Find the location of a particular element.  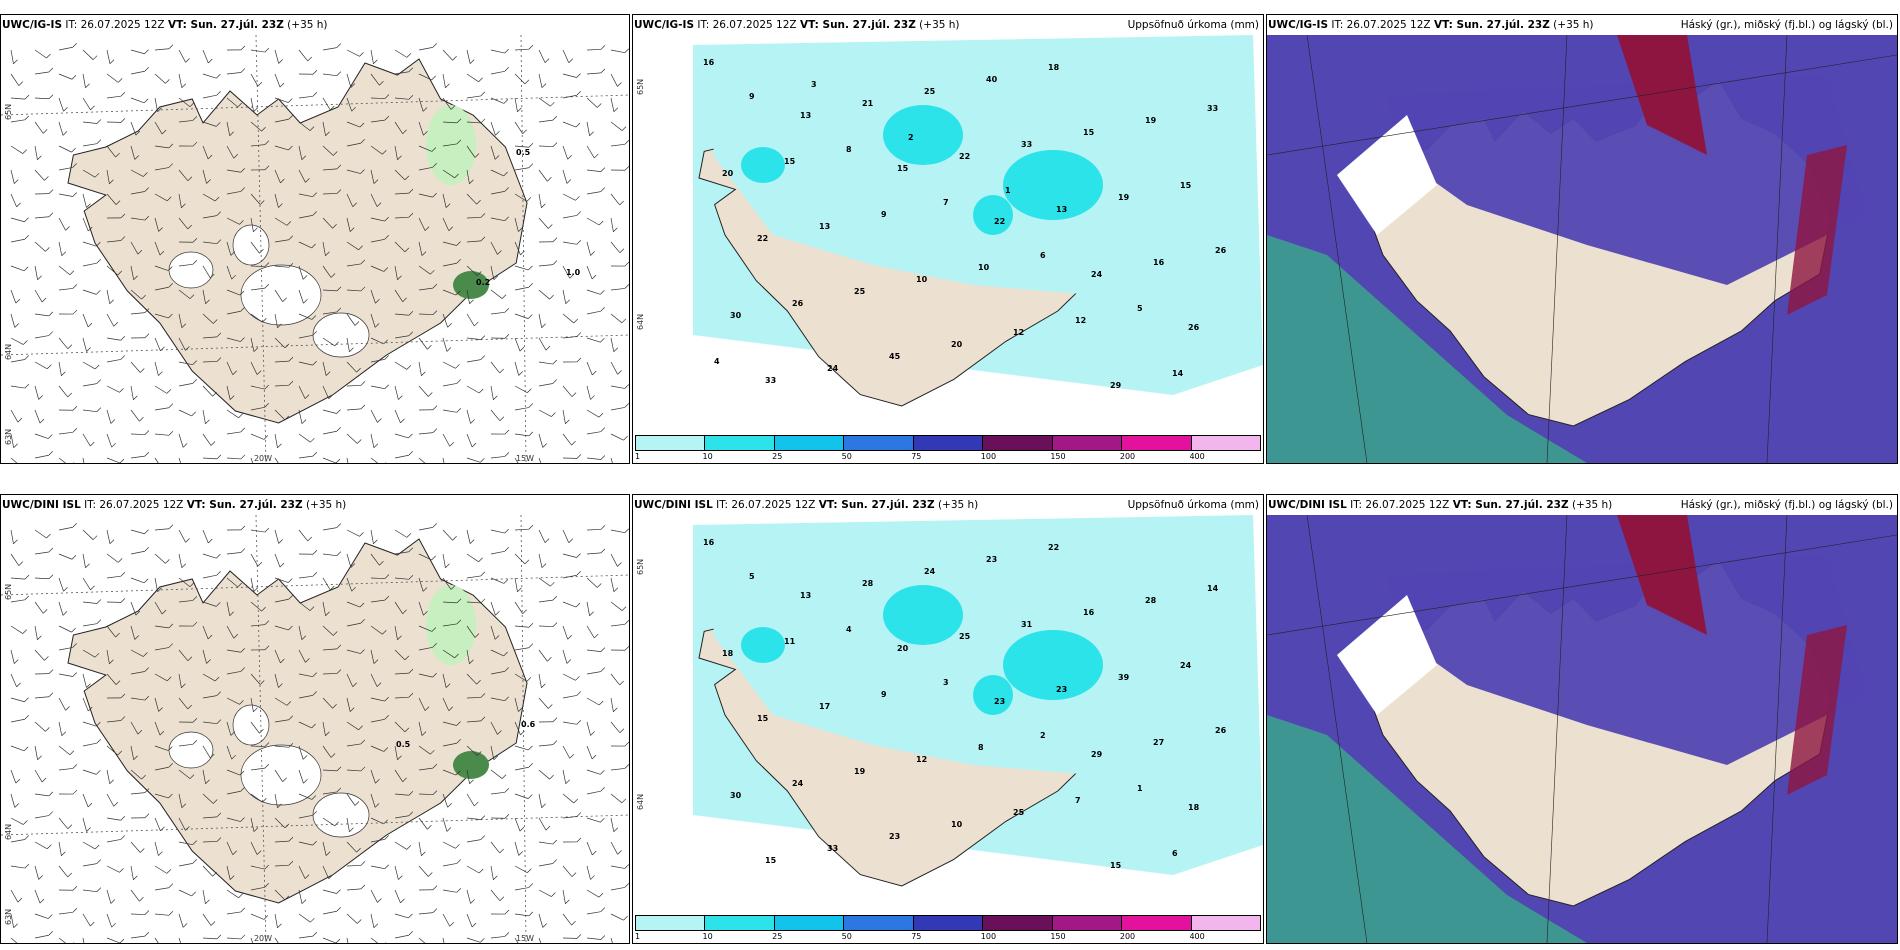

precip-value: 13 is located at coordinates (1061, 209).